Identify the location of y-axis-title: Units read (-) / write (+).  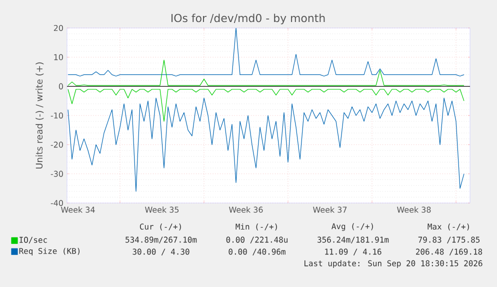
(40, 115).